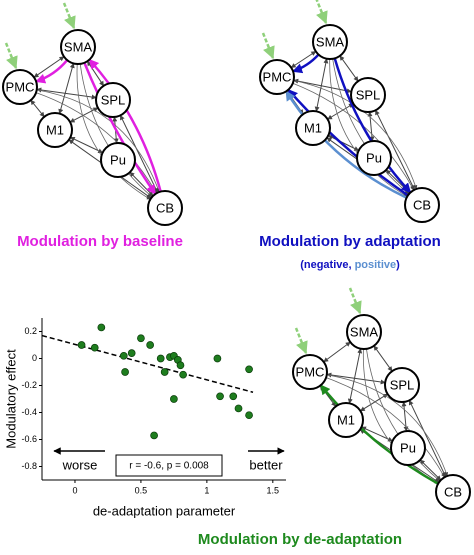 Image resolution: width=474 pixels, height=555 pixels. Describe the element at coordinates (266, 464) in the screenshot. I see `better-label: better` at that location.